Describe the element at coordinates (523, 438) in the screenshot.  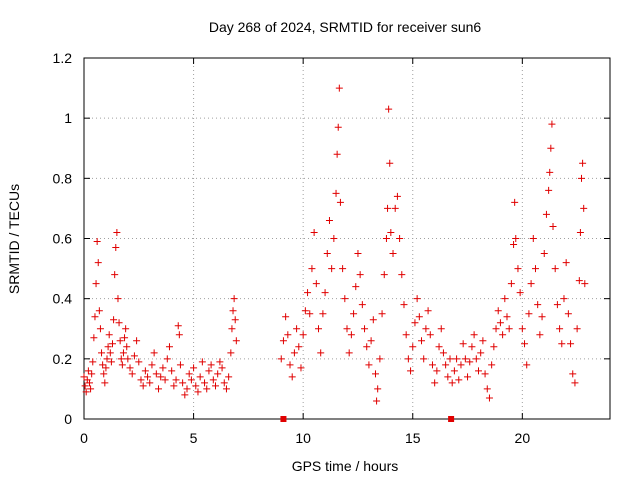
I see `x-tick-label: 20` at that location.